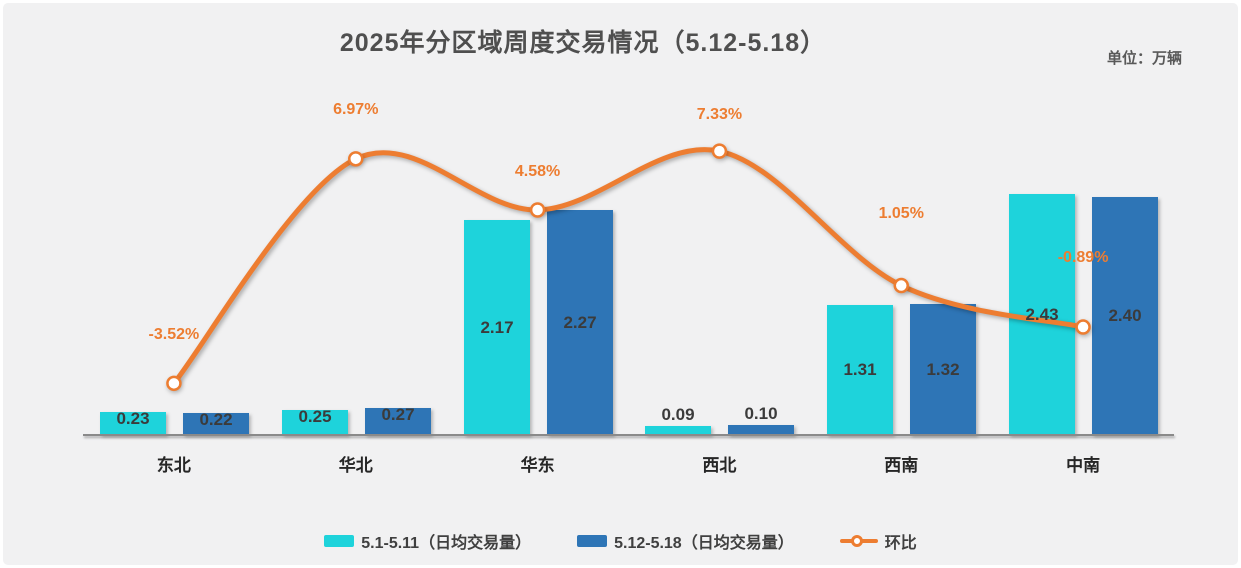 The height and width of the screenshot is (568, 1241). I want to click on category-label-华东: 华东, so click(537, 465).